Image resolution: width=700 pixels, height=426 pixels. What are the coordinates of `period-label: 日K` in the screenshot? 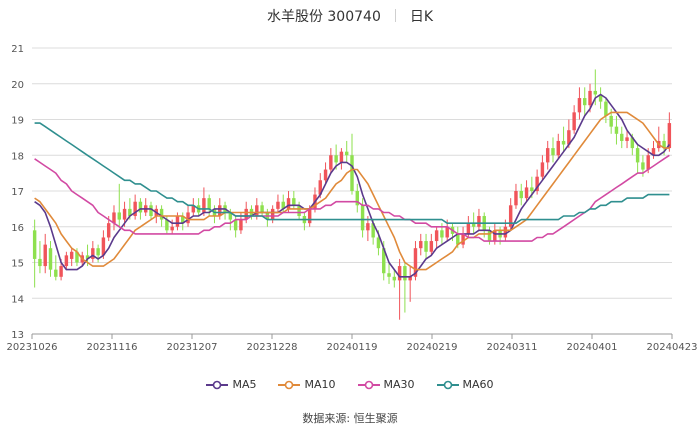 It's located at (421, 17).